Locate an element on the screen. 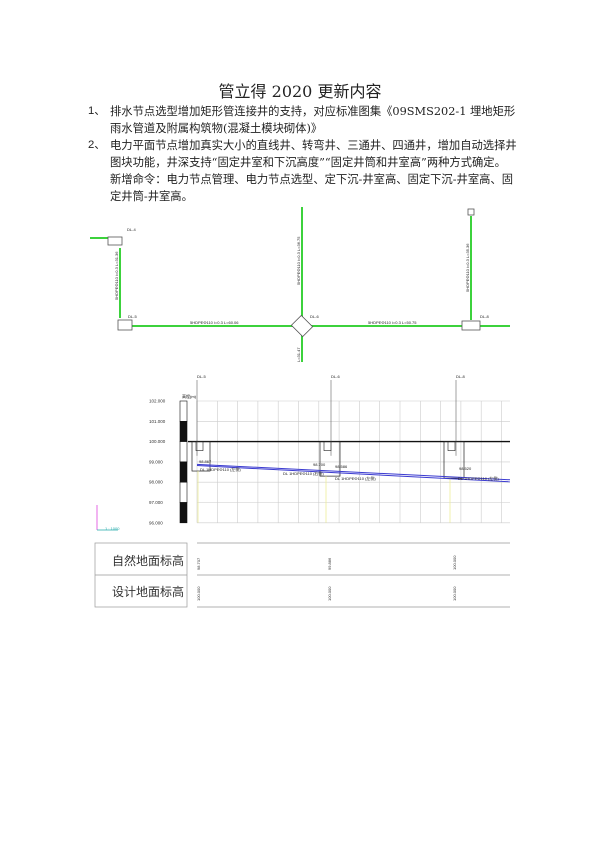  svg-text: 高程(m) is located at coordinates (189, 396).